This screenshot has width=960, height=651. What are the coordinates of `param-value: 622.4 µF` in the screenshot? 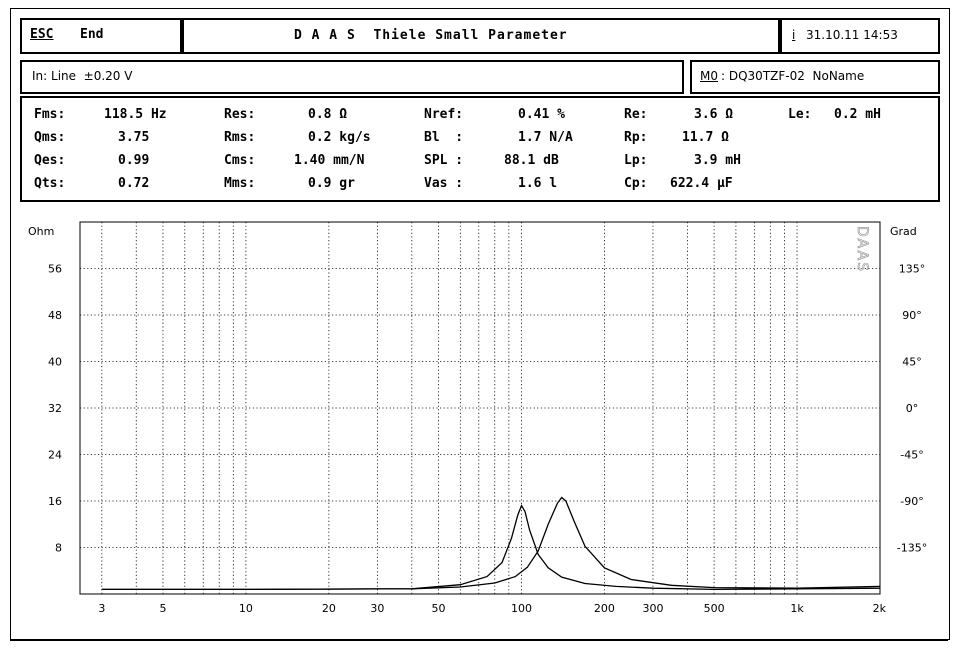 It's located at (701, 183).